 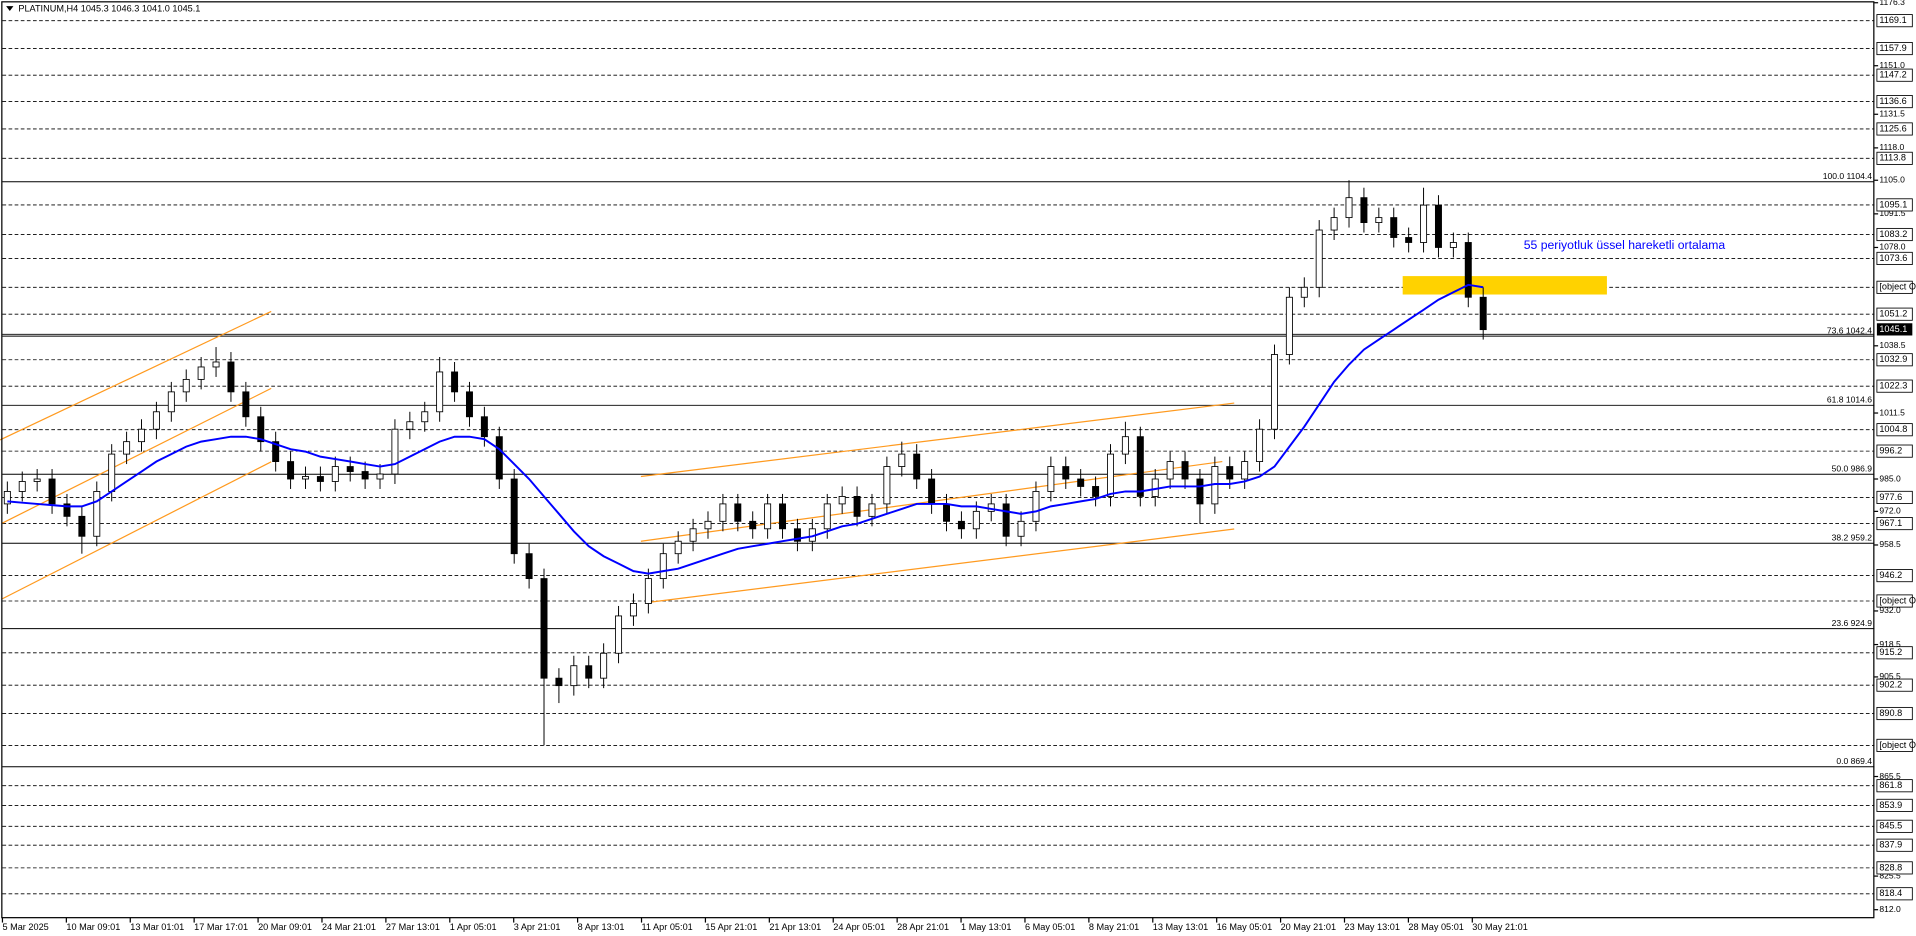 I want to click on level-label: 853.9, so click(x=1890, y=805).